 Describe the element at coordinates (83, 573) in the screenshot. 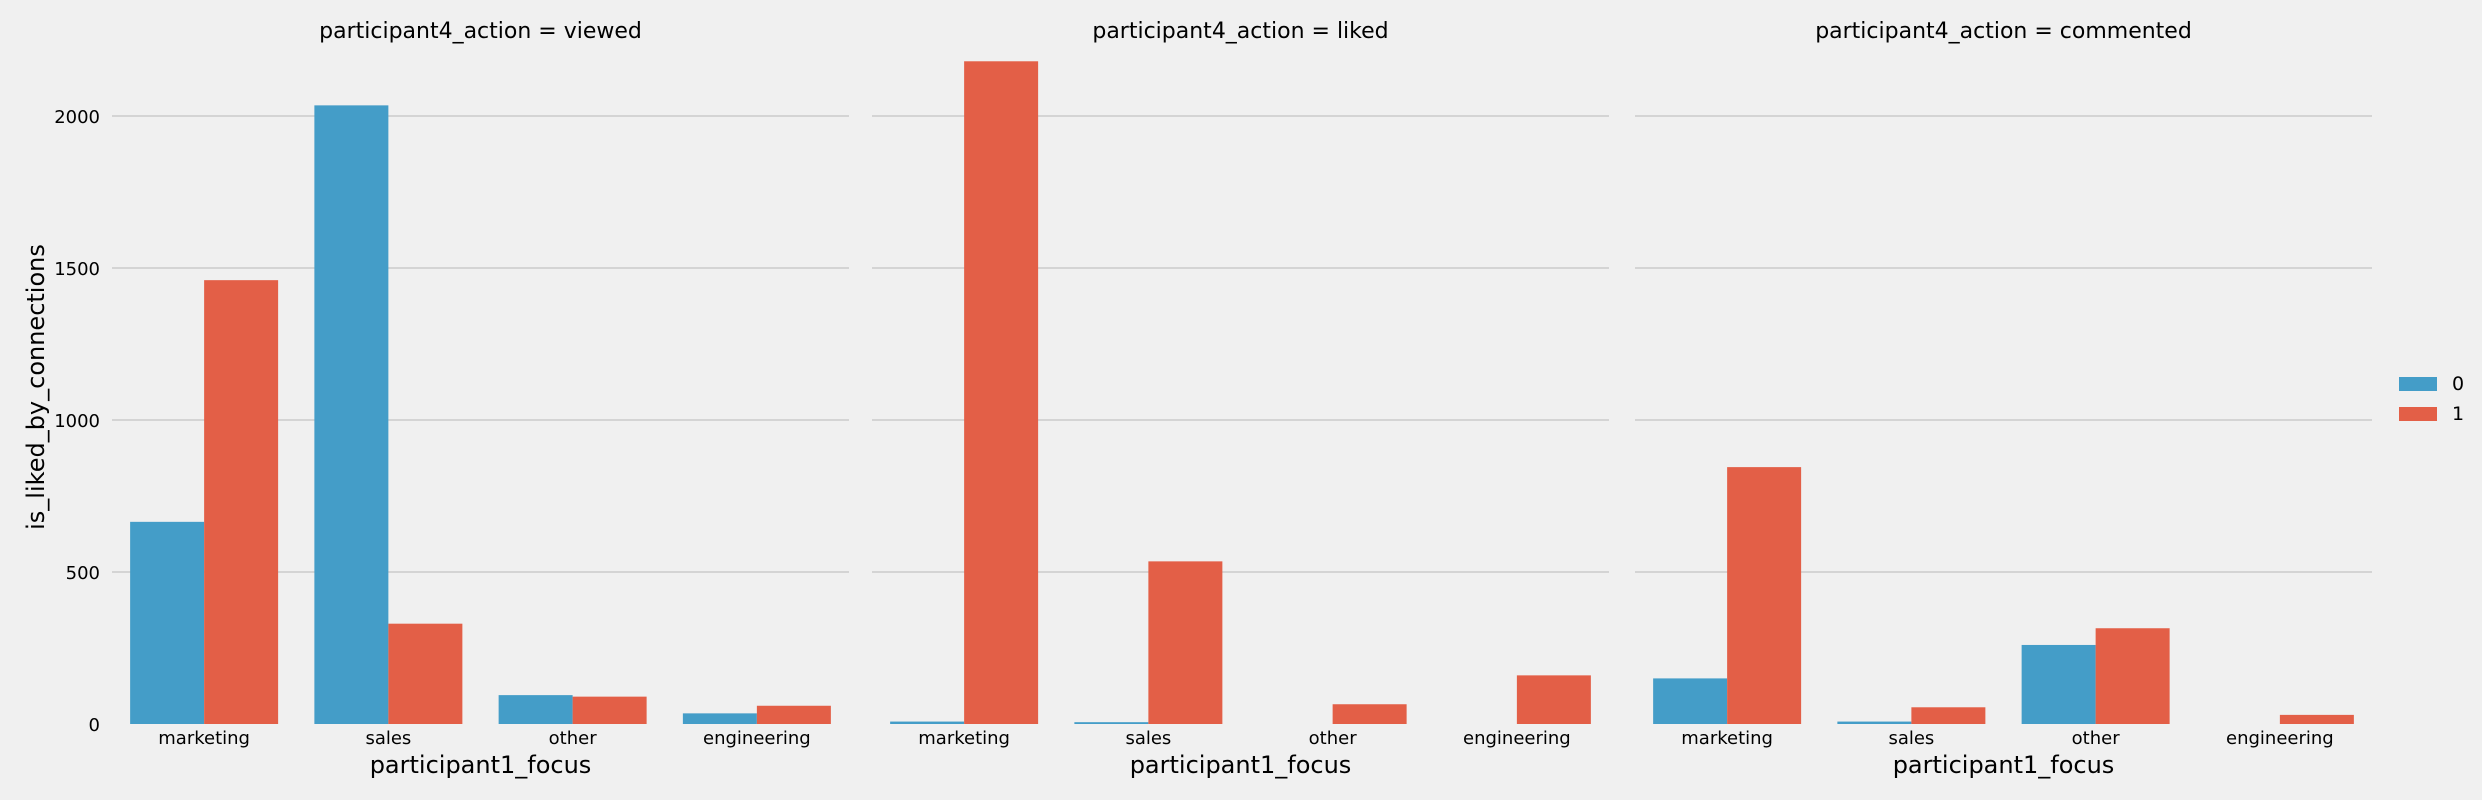

I see `y-tick-label: 500` at that location.